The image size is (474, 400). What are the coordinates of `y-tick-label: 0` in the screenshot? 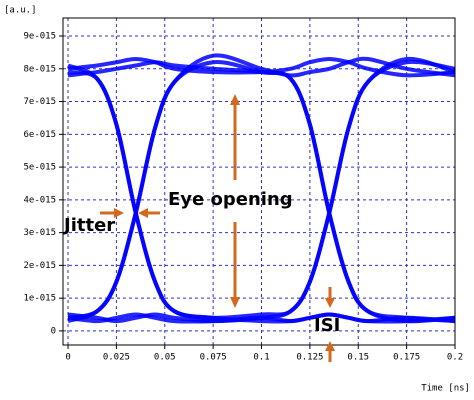 It's located at (53, 331).